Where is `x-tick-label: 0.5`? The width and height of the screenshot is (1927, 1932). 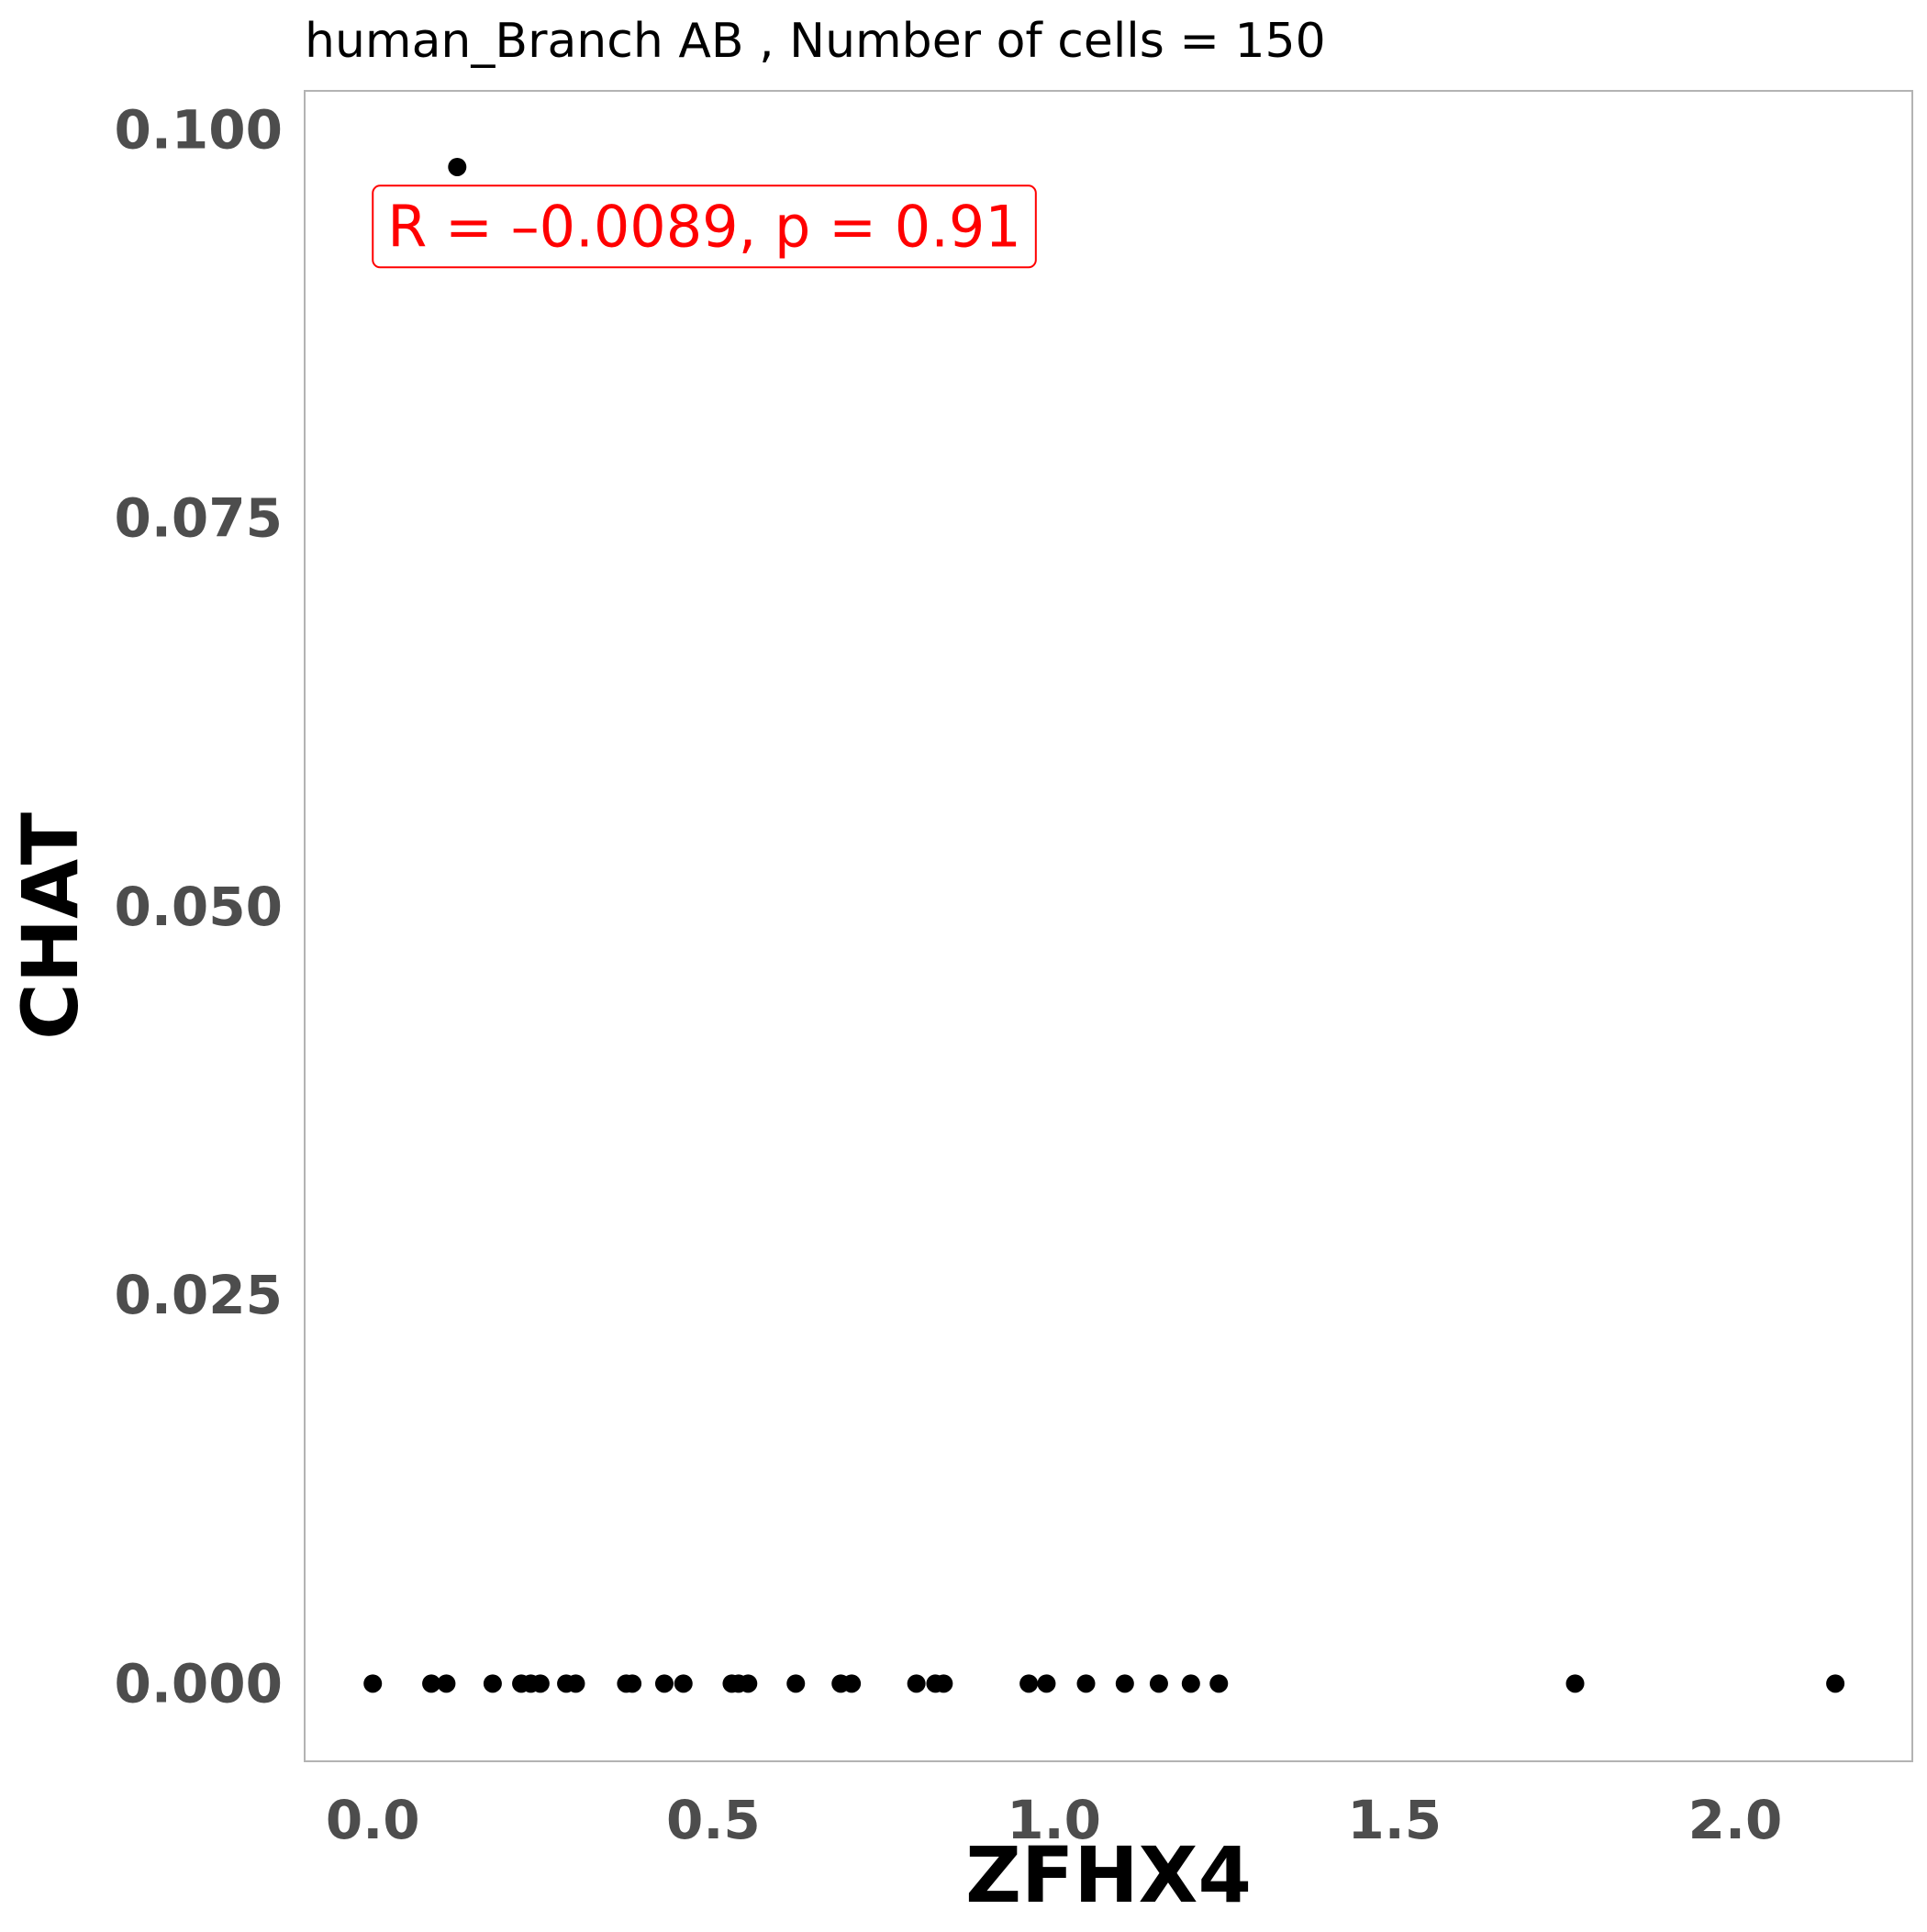
x-tick-label: 0.5 is located at coordinates (713, 1820).